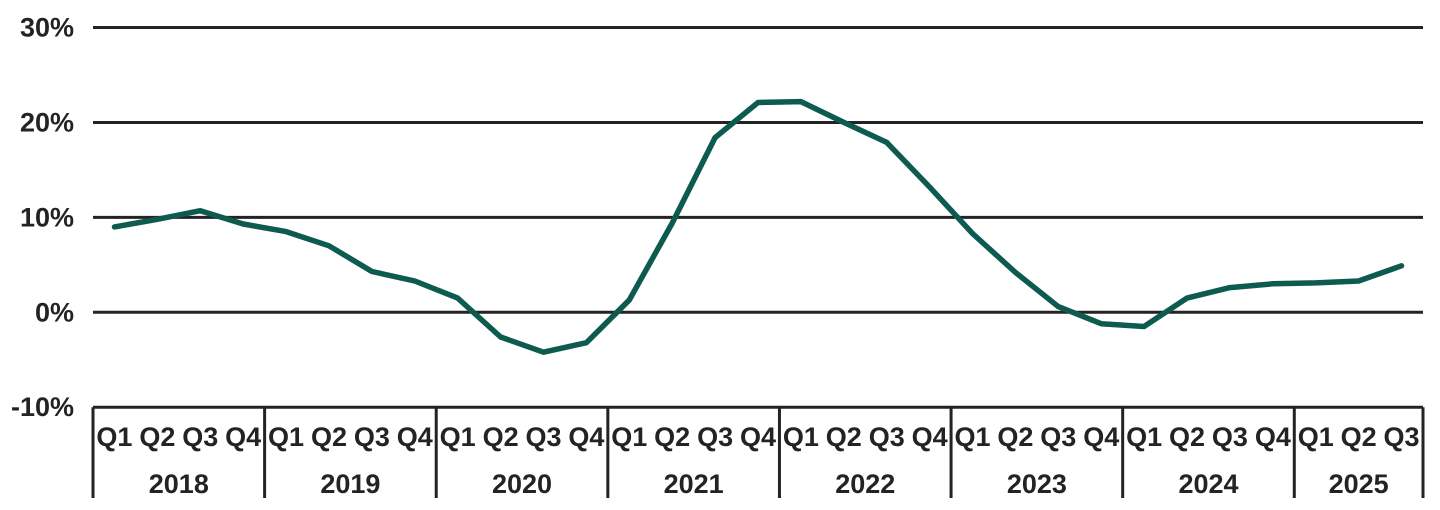  What do you see at coordinates (1208, 484) in the screenshot?
I see `year-label: 2024` at bounding box center [1208, 484].